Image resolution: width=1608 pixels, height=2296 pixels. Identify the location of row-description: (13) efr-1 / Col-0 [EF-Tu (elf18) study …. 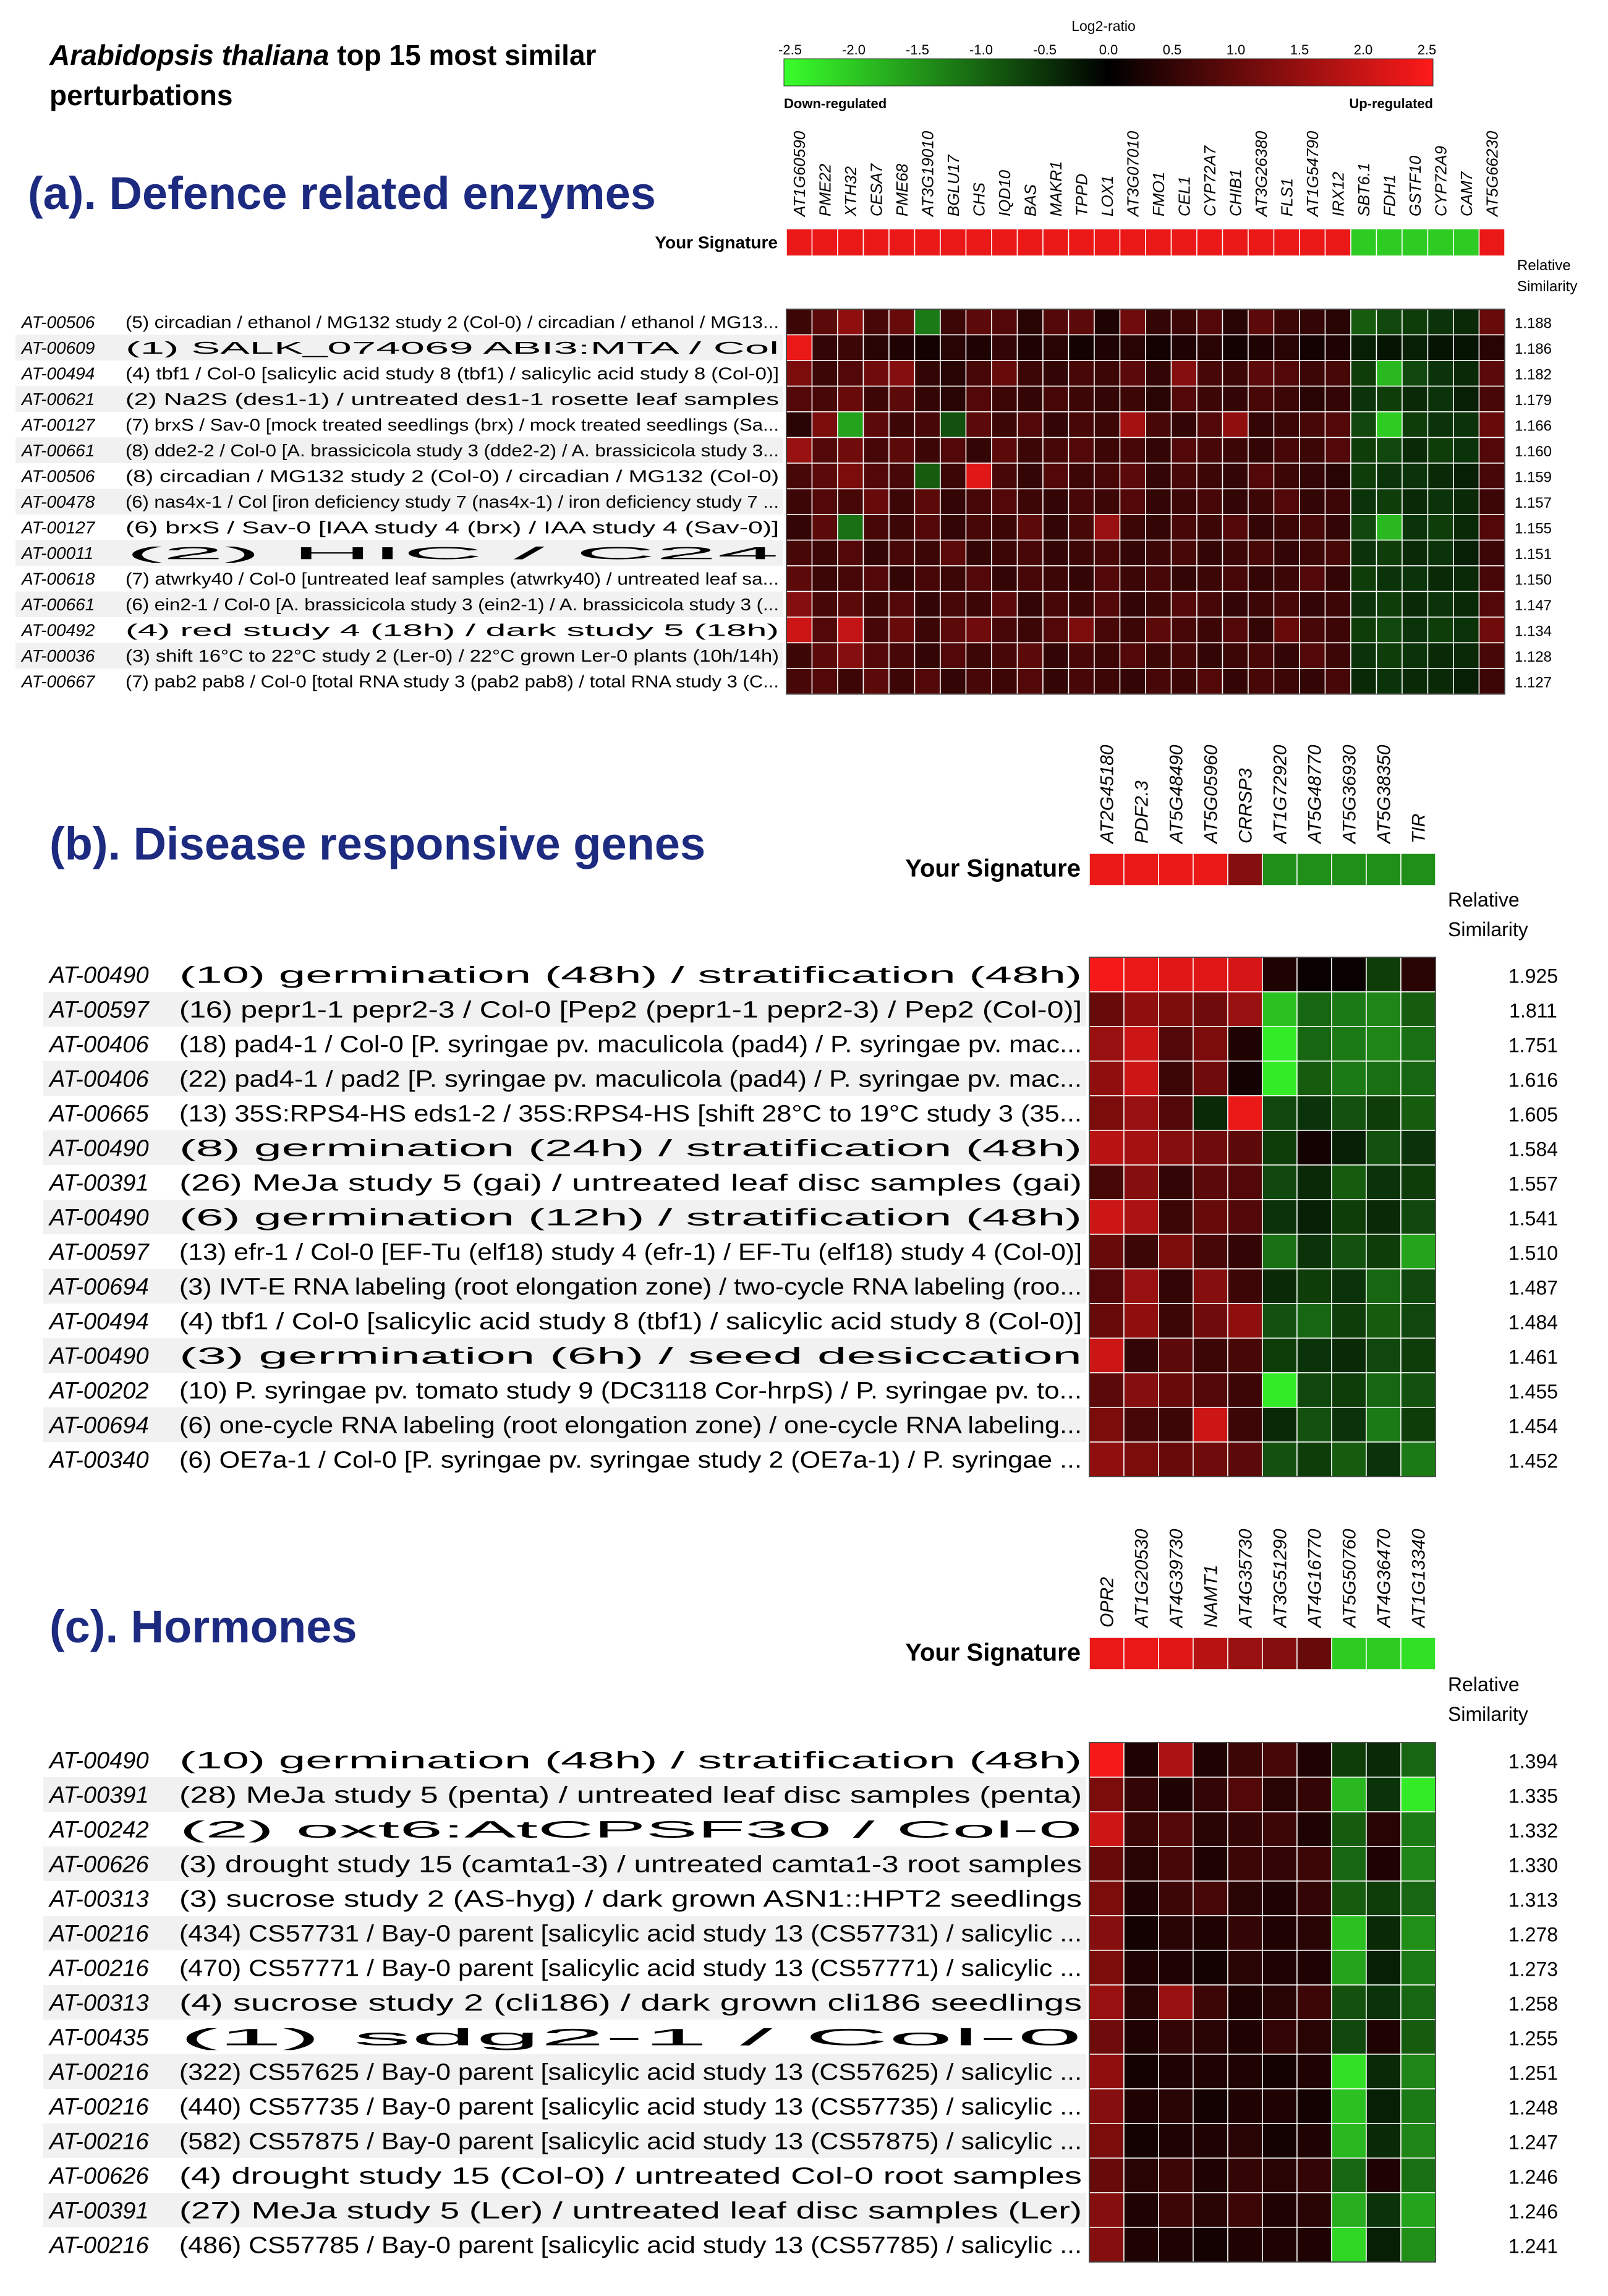
(631, 1252).